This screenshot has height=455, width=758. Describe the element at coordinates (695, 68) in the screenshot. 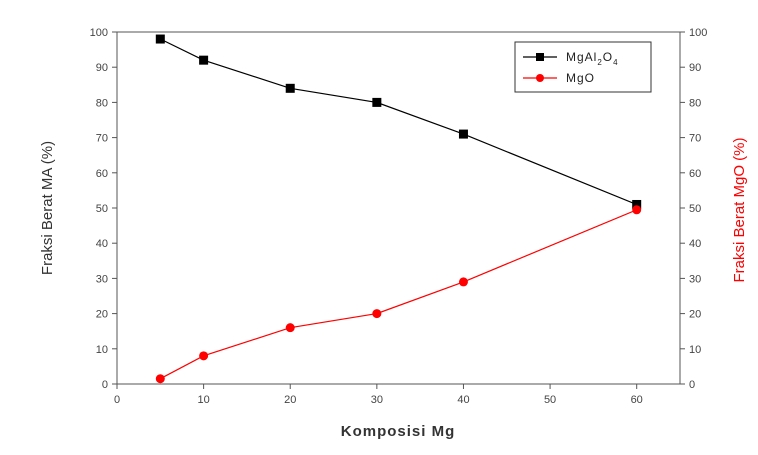

I see `y2-tick-label: 90` at that location.